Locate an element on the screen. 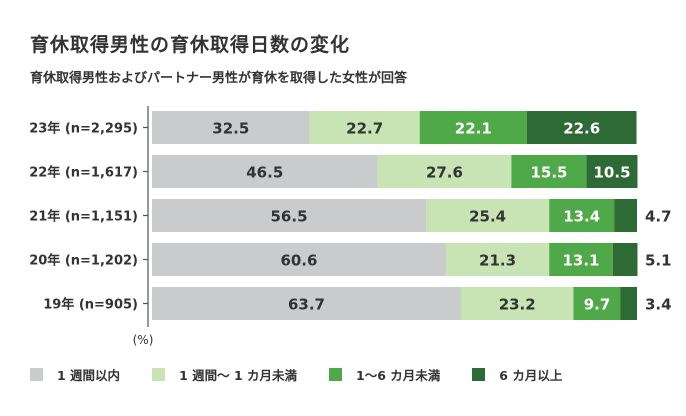 This screenshot has height=416, width=686. legend-item: 6 カ月以上 is located at coordinates (517, 374).